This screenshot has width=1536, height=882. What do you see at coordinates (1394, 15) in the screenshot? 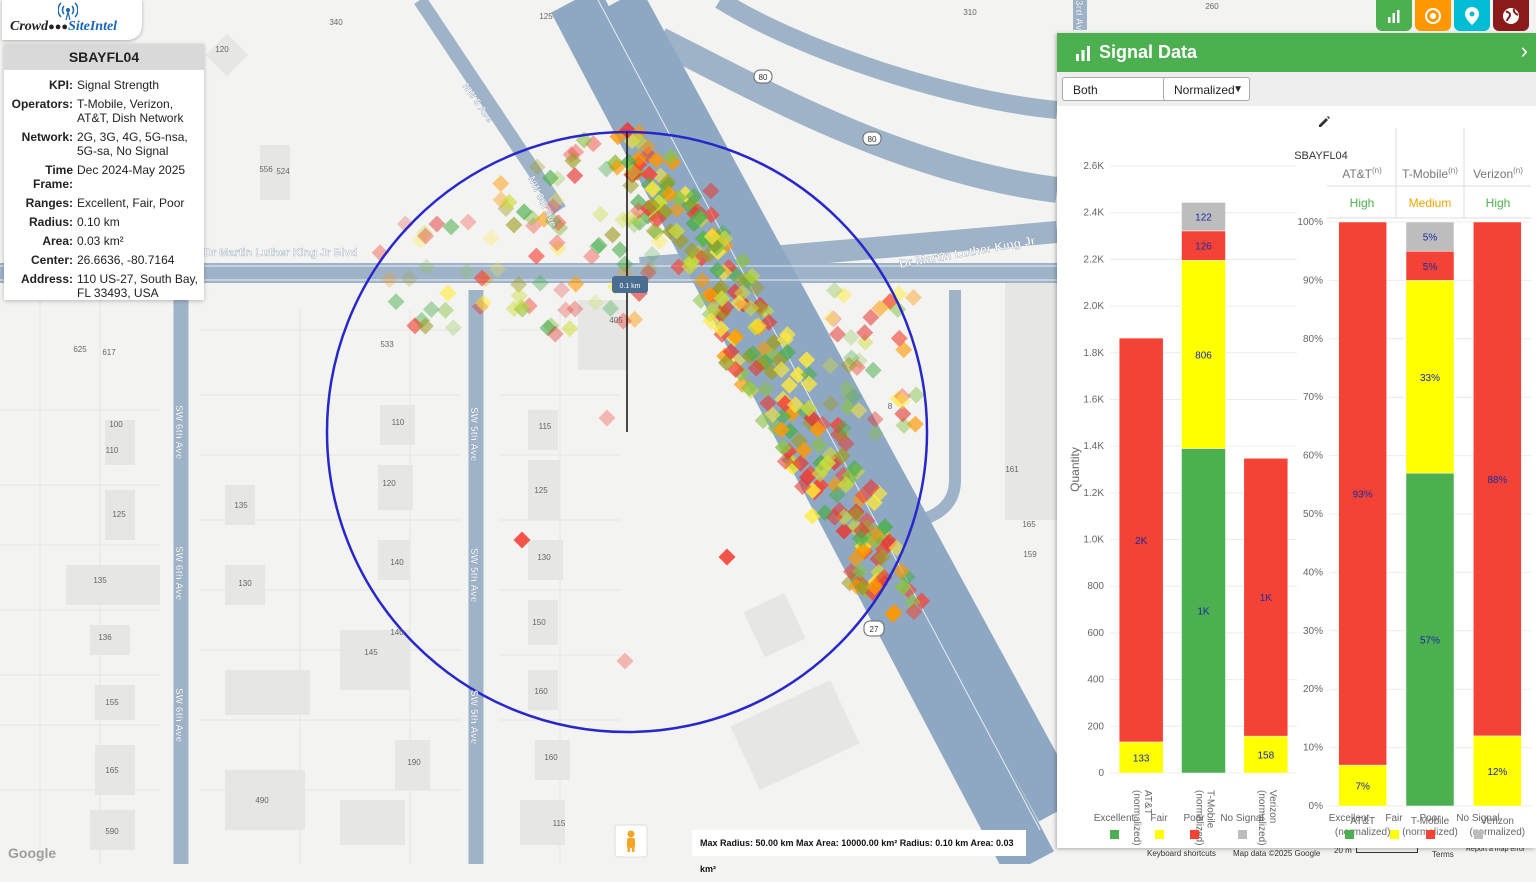
I see `toolbar-chart-button` at bounding box center [1394, 15].